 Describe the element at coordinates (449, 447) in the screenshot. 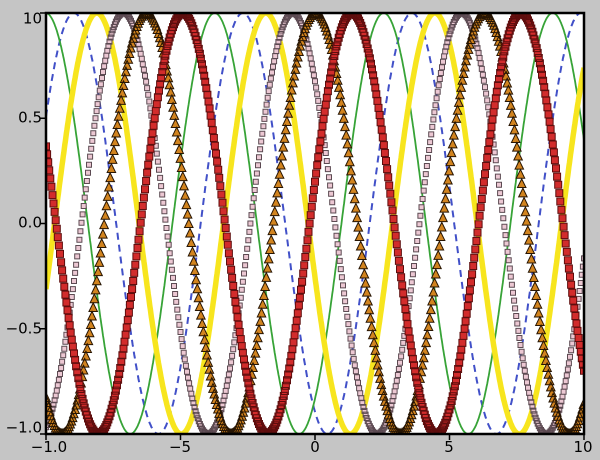

I see `x-tick-label-5: 5` at that location.